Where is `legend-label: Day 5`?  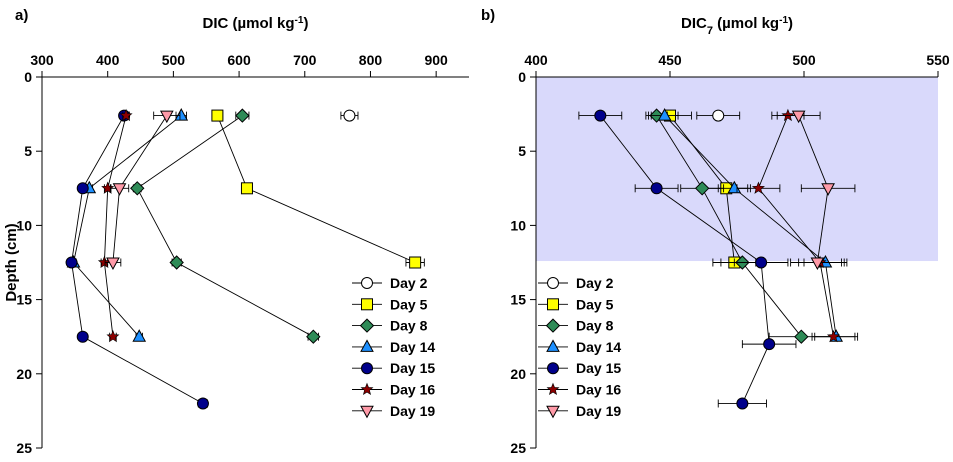
legend-label: Day 5 is located at coordinates (409, 304).